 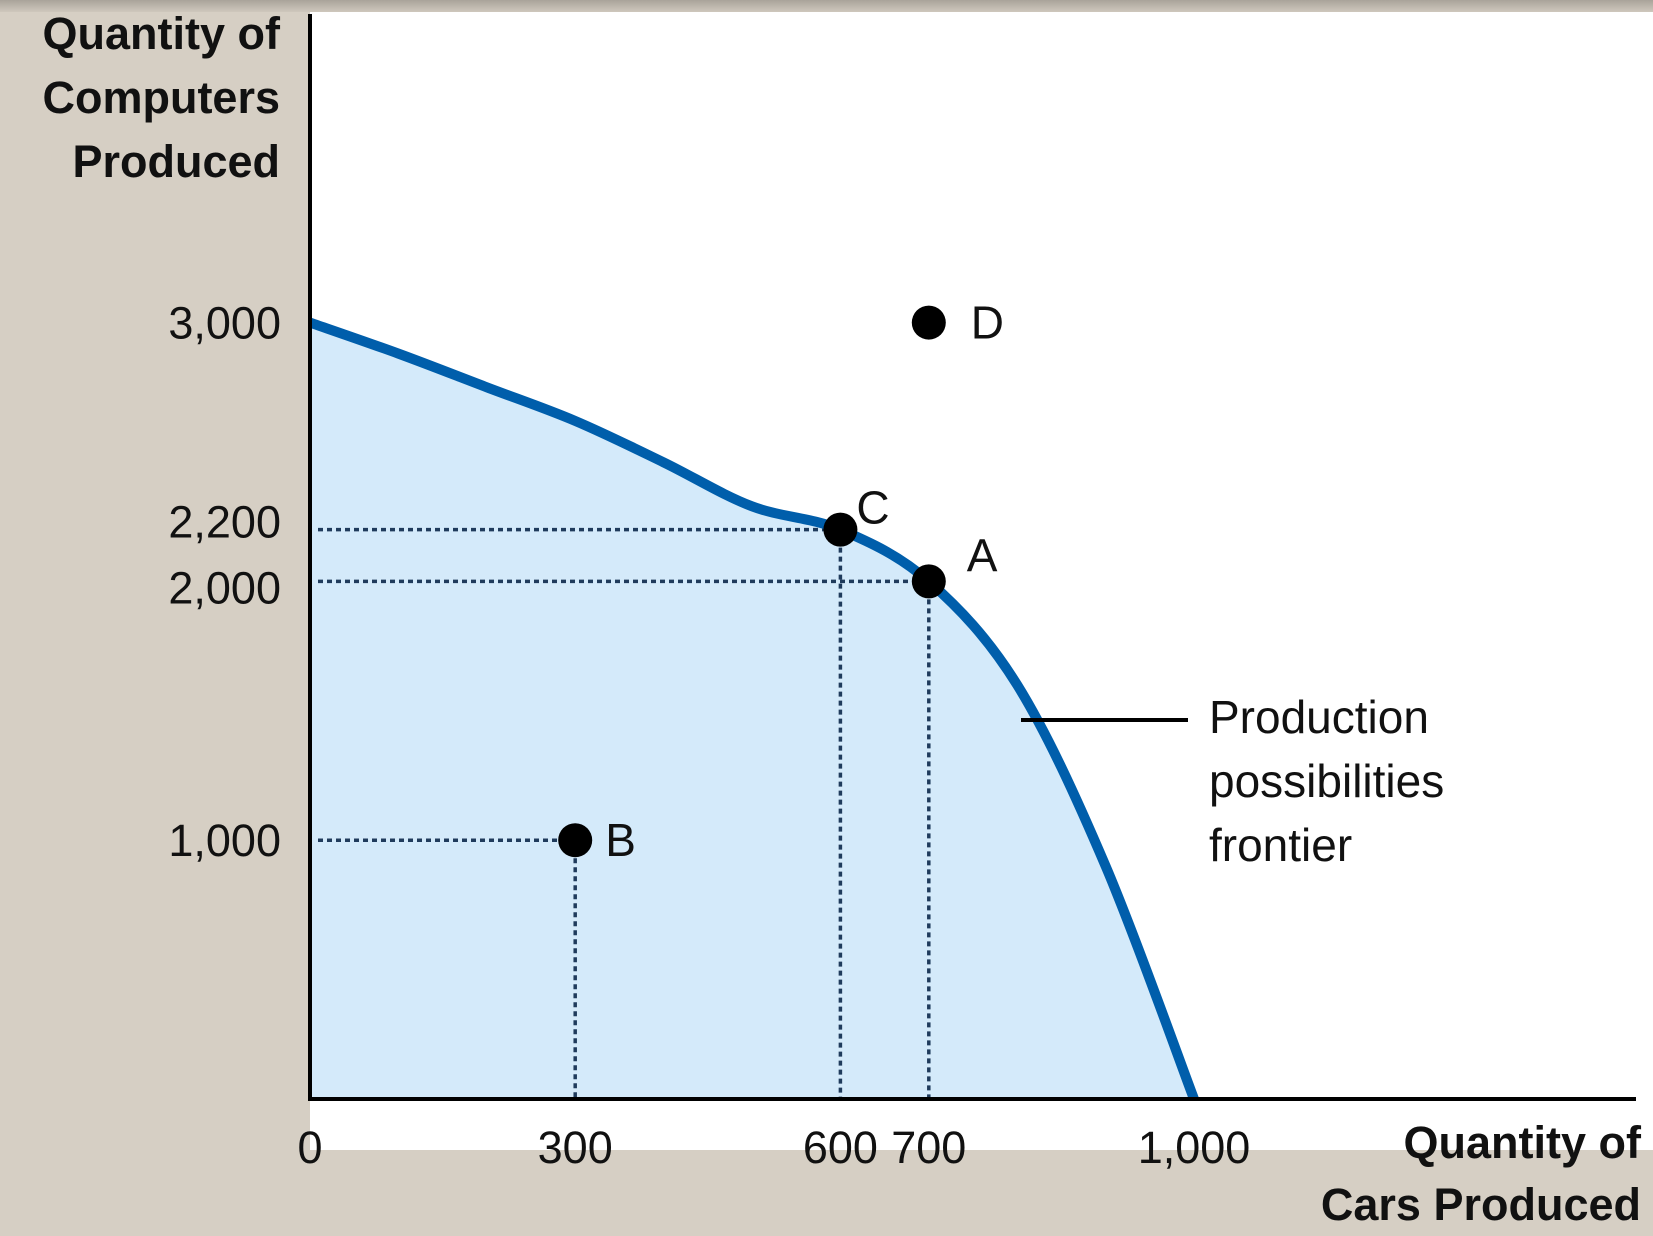 What do you see at coordinates (575, 840) in the screenshot?
I see `point-b` at bounding box center [575, 840].